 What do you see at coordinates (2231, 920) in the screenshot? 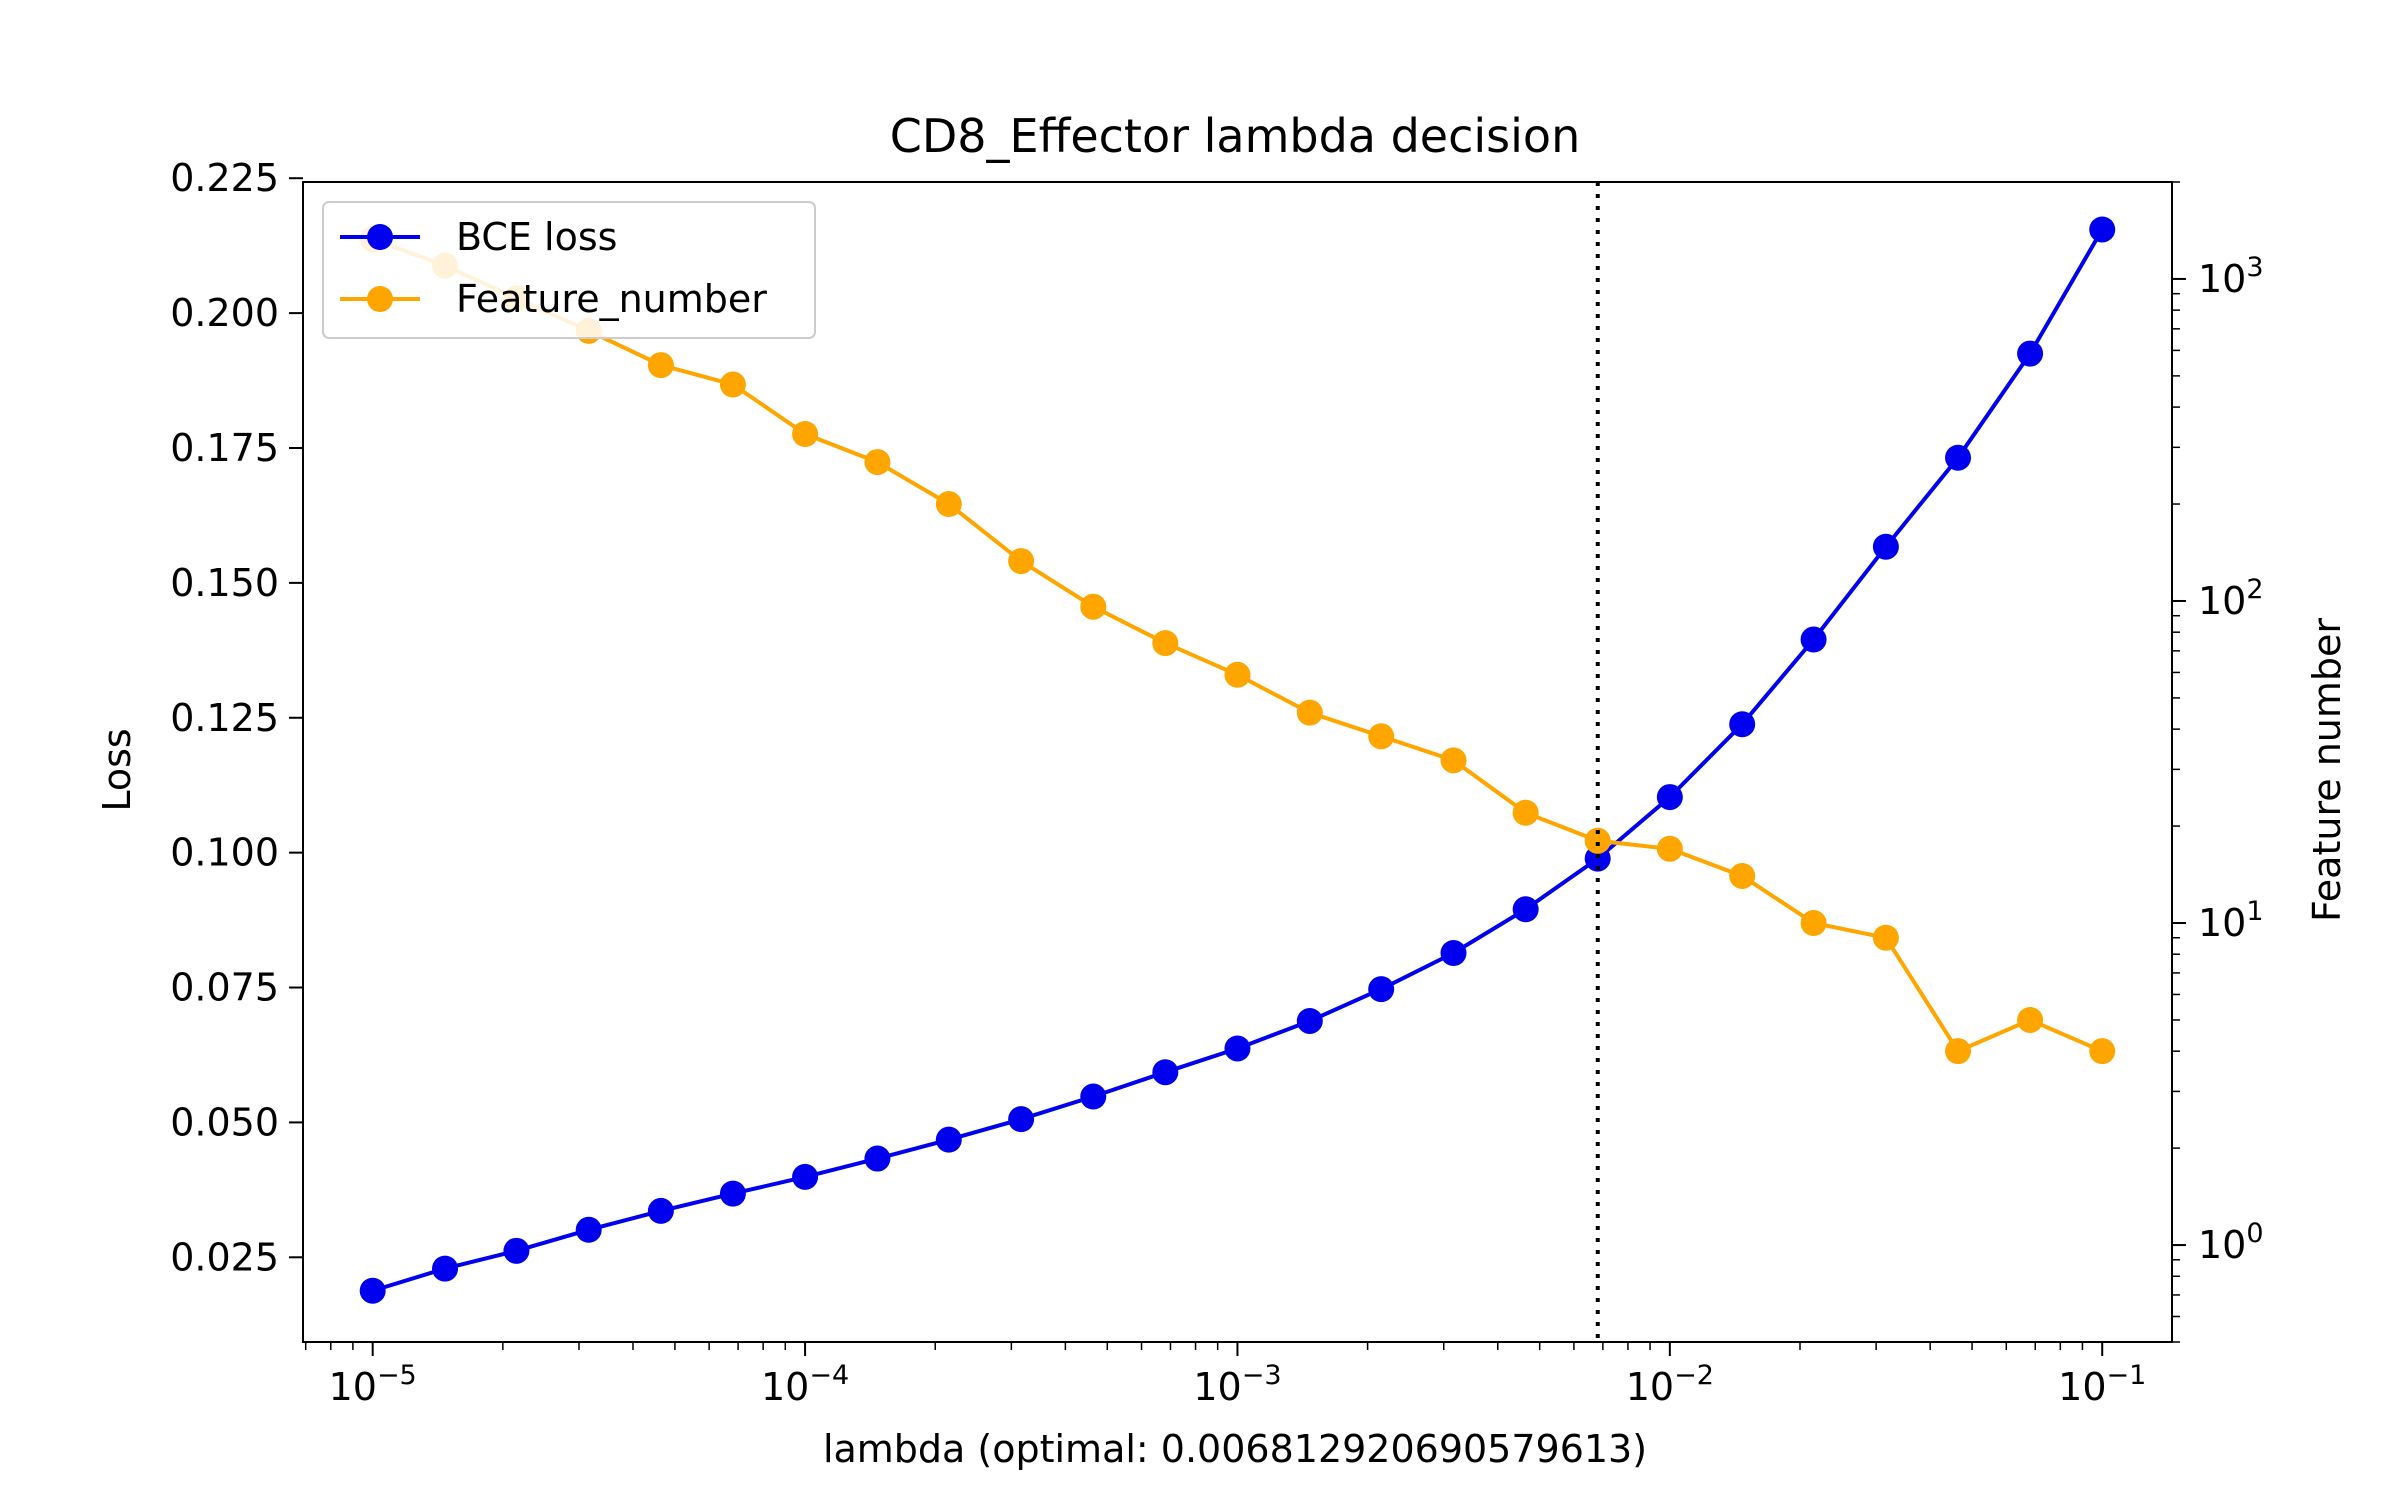
I see `y-right-tick-label: 10¹` at bounding box center [2231, 920].